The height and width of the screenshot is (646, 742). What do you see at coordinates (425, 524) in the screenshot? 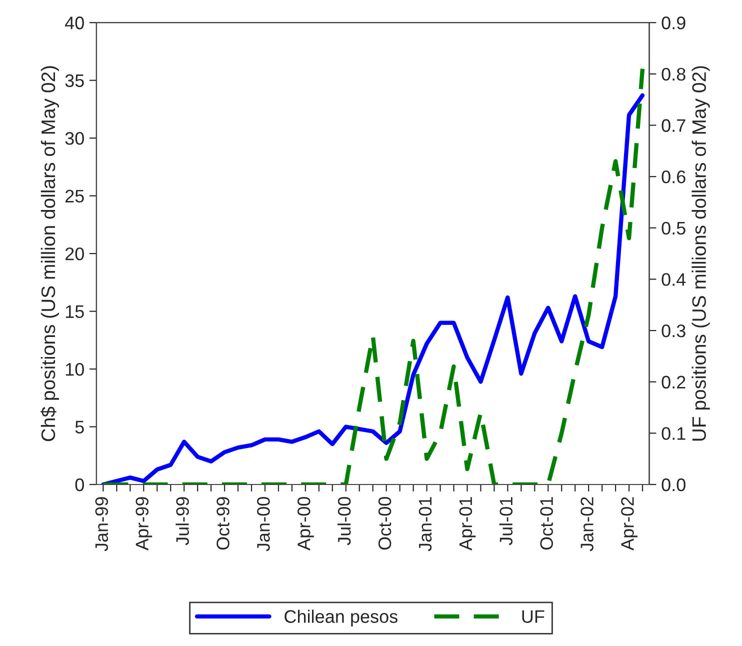
I see `x-tick-label: Jan-01` at bounding box center [425, 524].